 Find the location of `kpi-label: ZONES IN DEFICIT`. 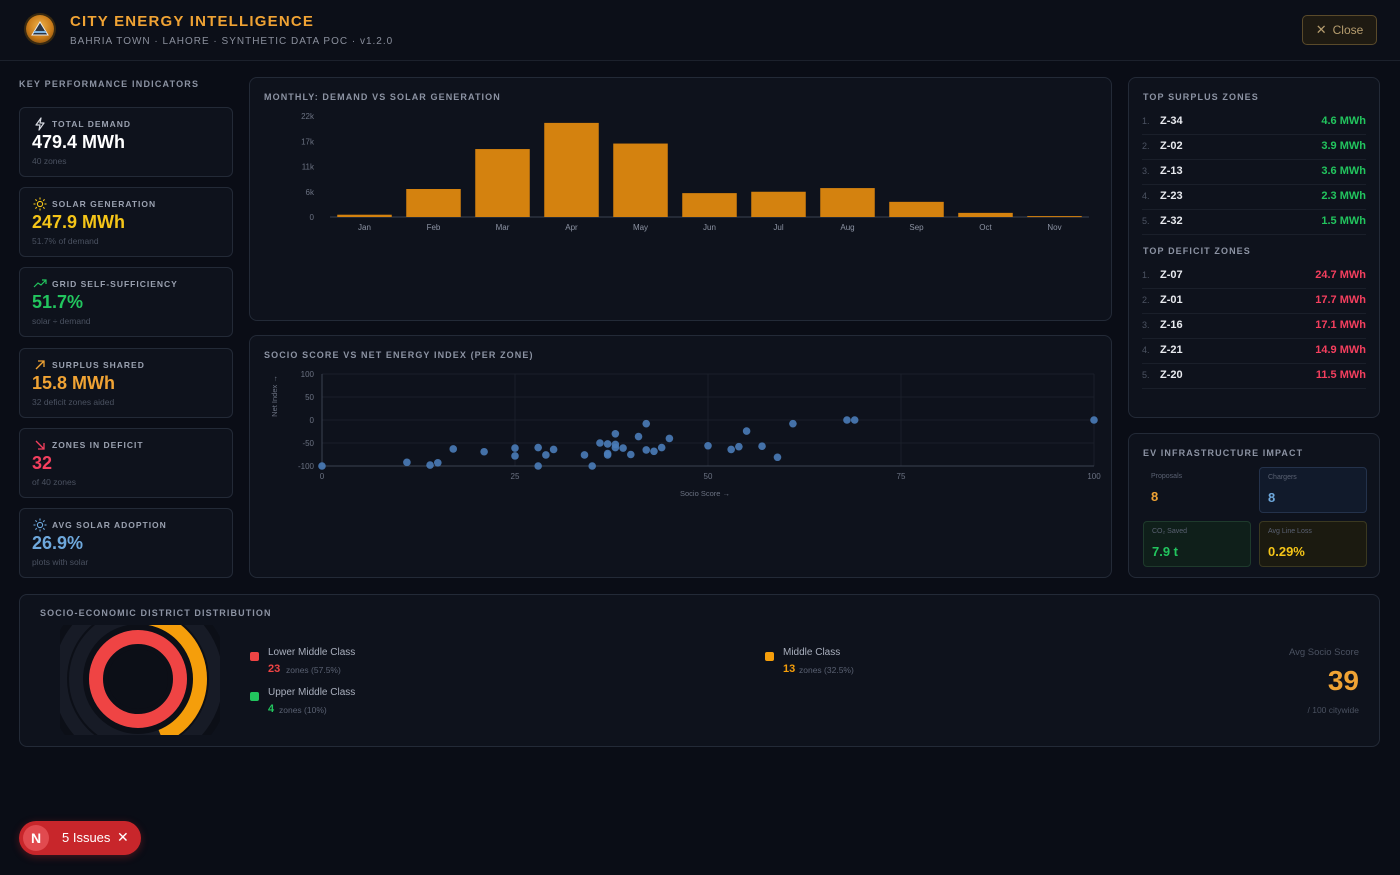

kpi-label: ZONES IN DEFICIT is located at coordinates (98, 445).